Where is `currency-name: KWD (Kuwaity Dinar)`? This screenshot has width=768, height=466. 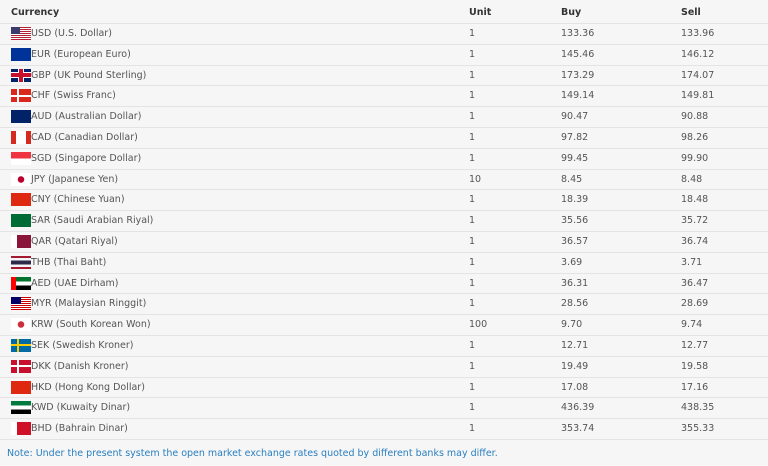
currency-name: KWD (Kuwaity Dinar) is located at coordinates (81, 408).